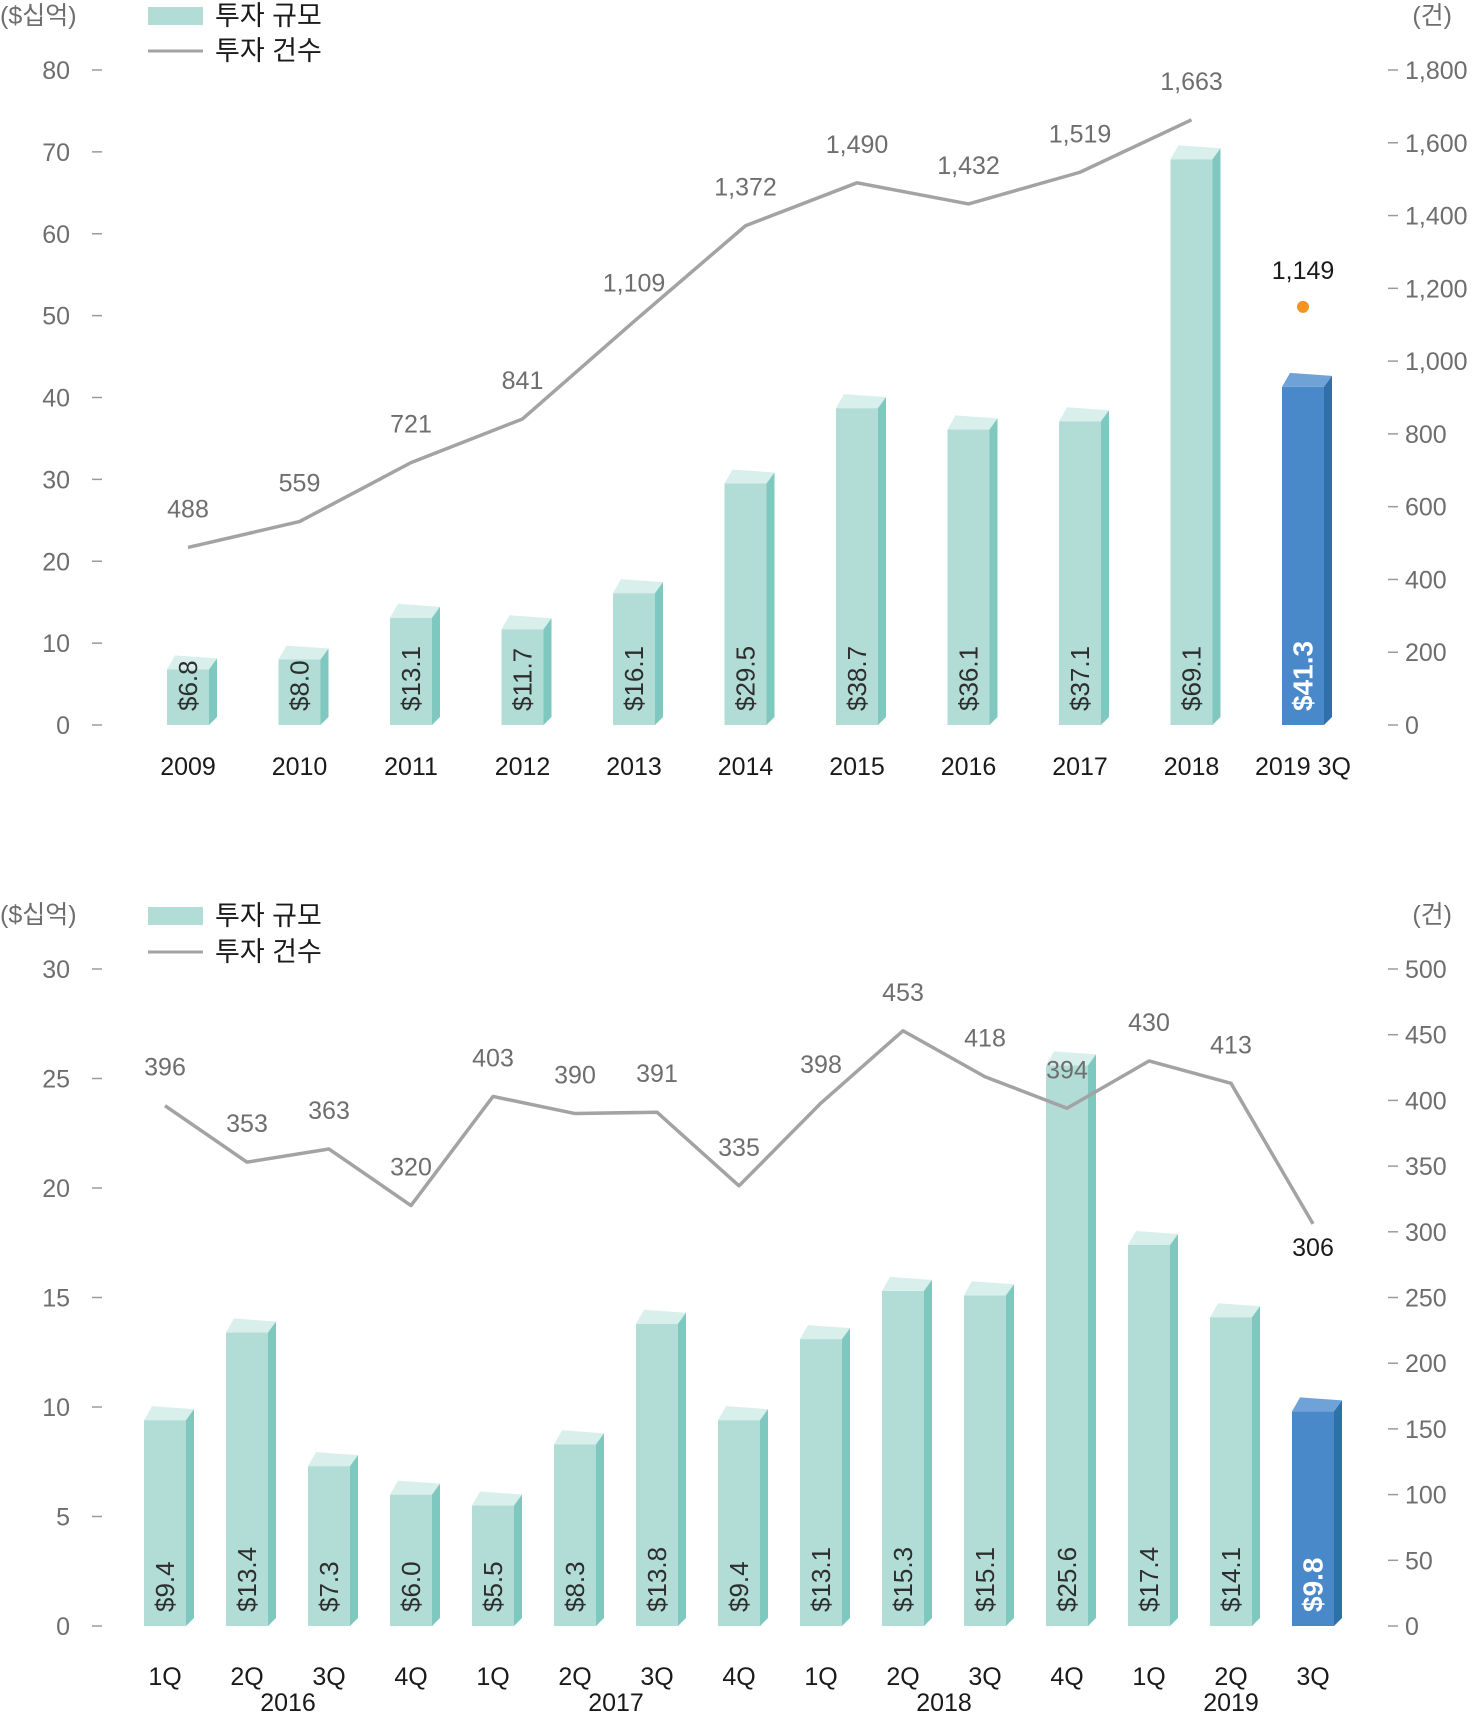  What do you see at coordinates (1432, 915) in the screenshot?
I see `right-axis-unit: (건)` at bounding box center [1432, 915].